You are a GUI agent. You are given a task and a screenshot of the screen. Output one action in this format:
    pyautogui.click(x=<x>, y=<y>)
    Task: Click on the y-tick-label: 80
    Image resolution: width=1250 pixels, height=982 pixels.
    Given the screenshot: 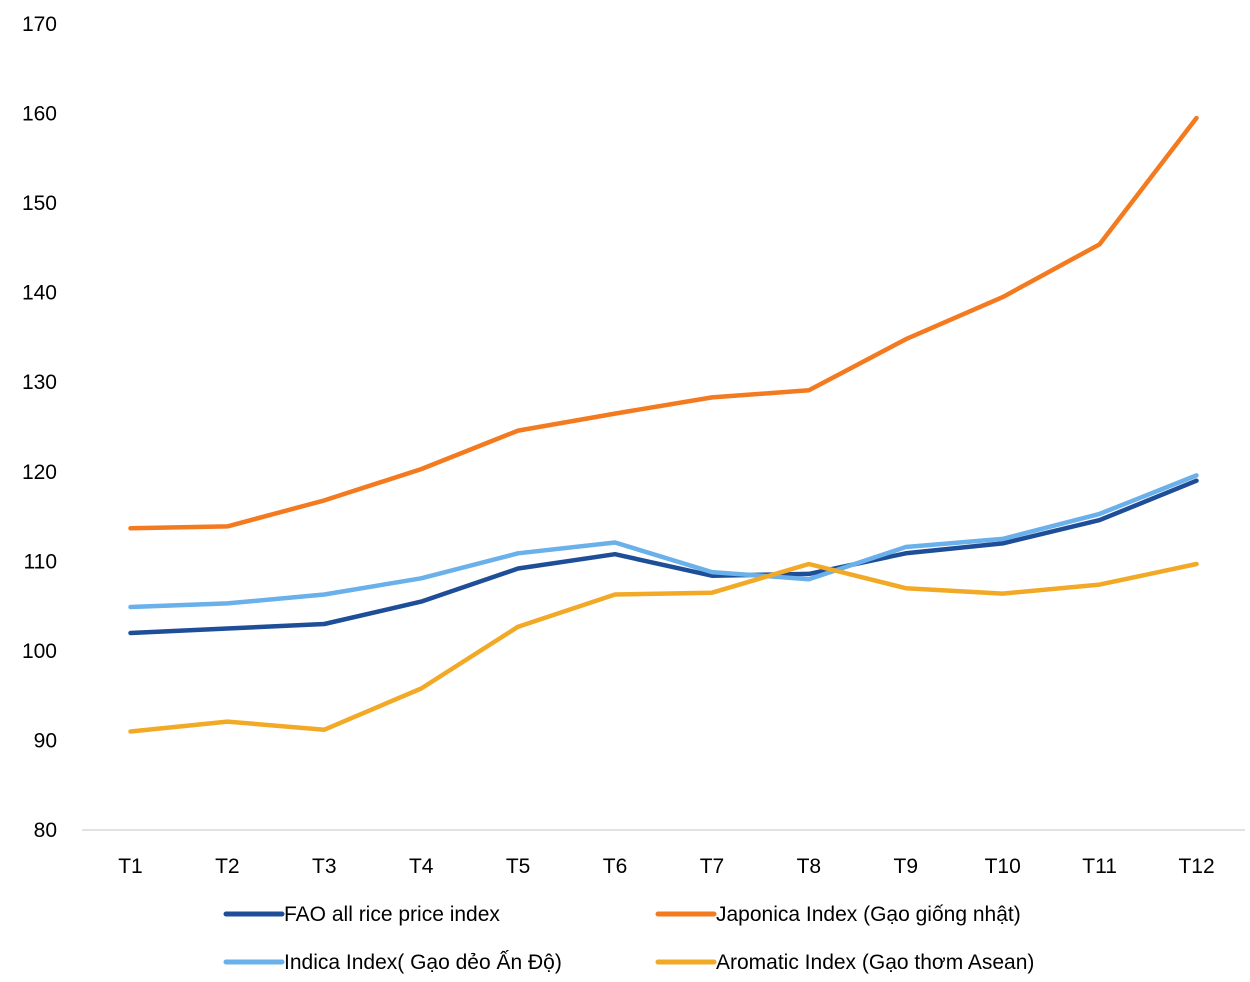 What is the action you would take?
    pyautogui.click(x=45, y=830)
    